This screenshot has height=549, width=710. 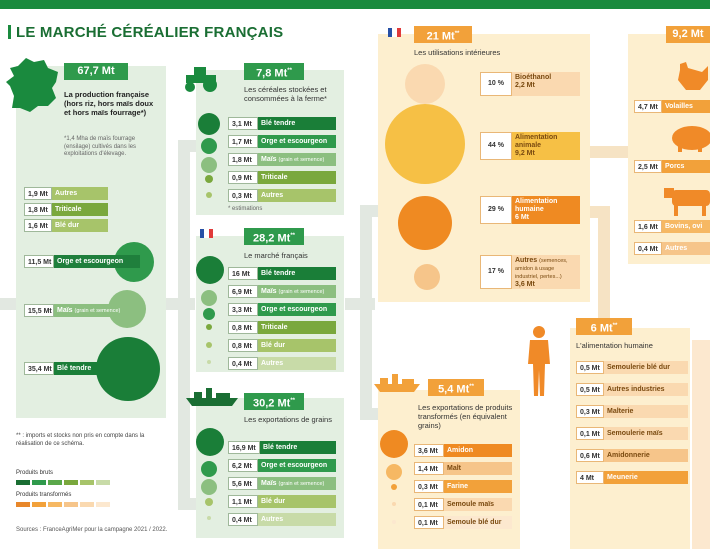 I want to click on exports-item: 1,1 Mt Blé dur, so click(x=282, y=501).